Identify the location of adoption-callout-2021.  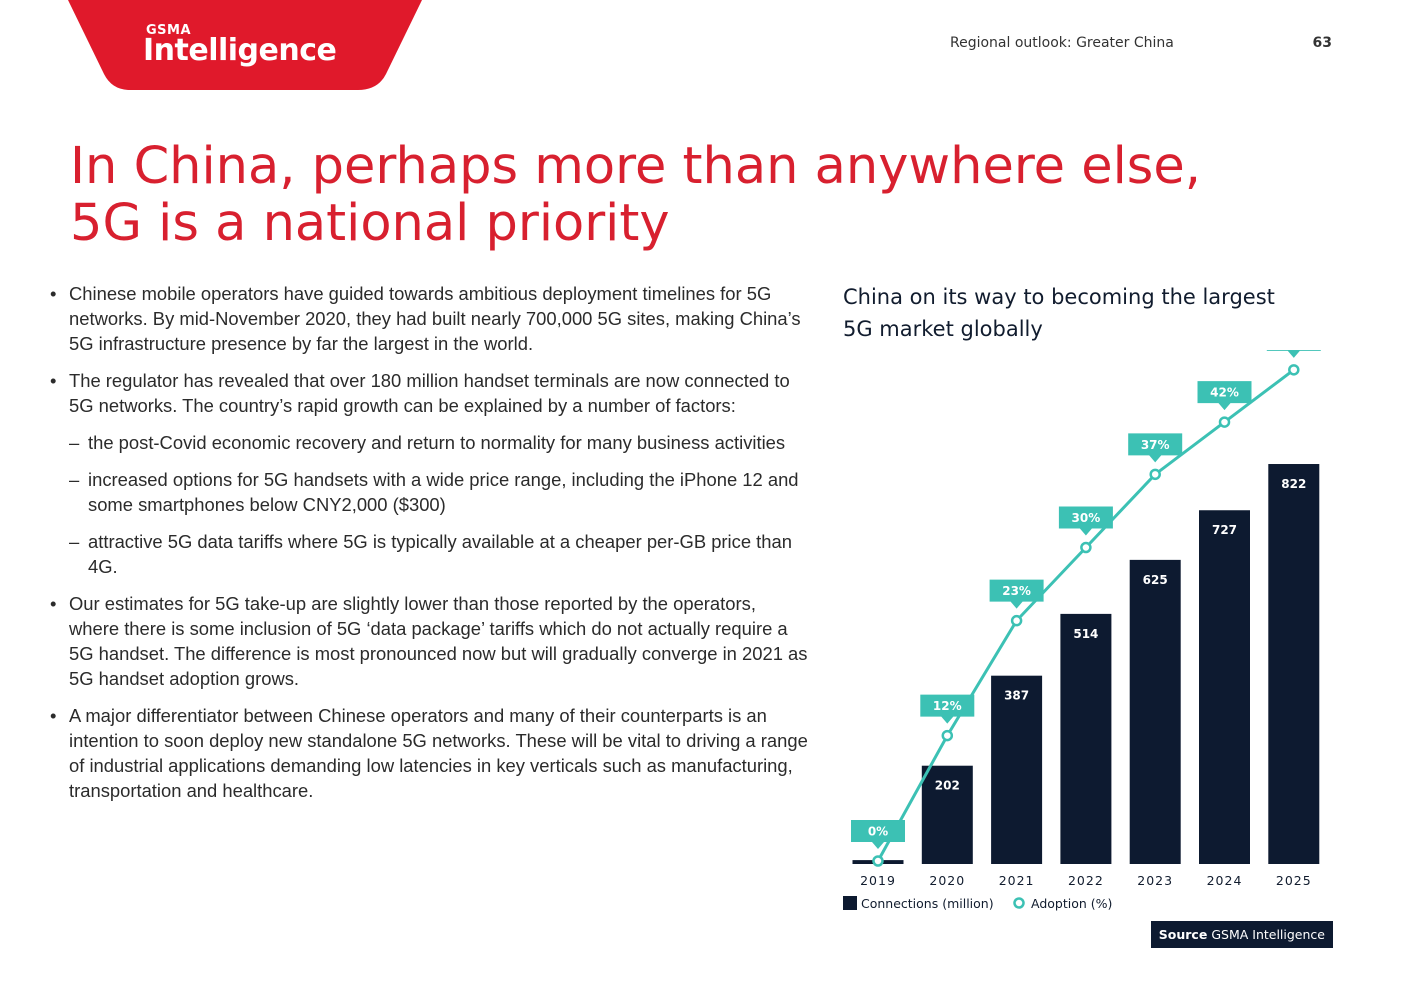
(1016, 594).